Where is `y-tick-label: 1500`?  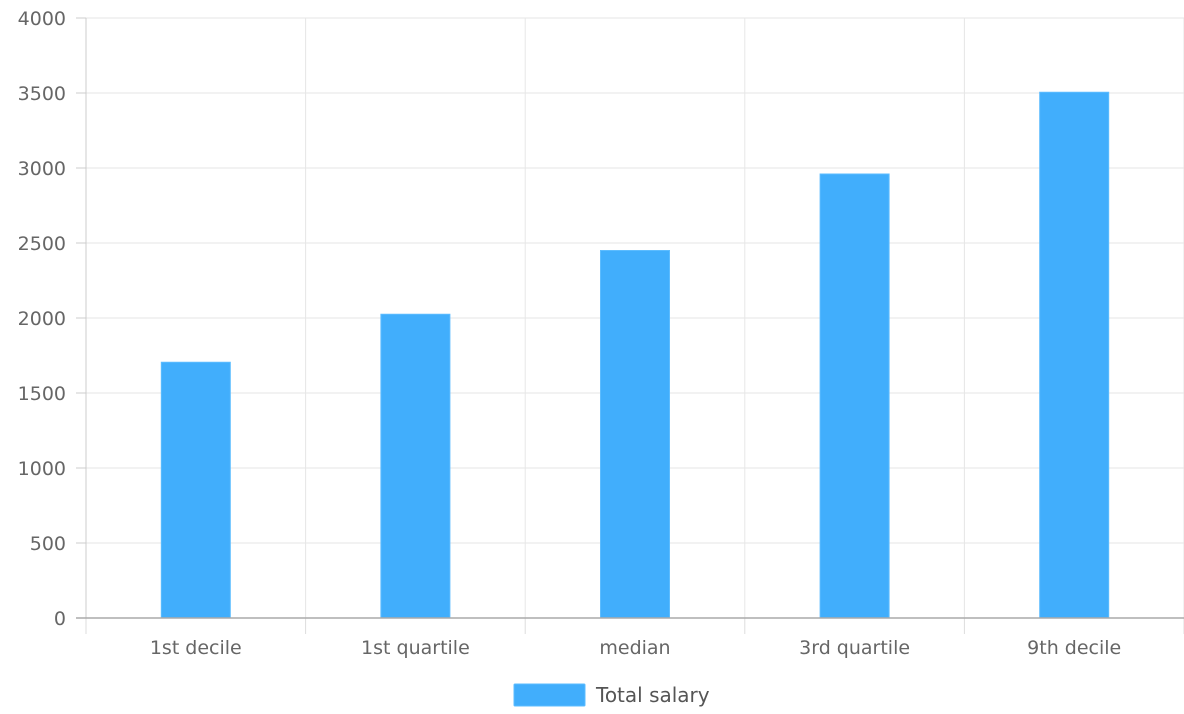
y-tick-label: 1500 is located at coordinates (42, 394).